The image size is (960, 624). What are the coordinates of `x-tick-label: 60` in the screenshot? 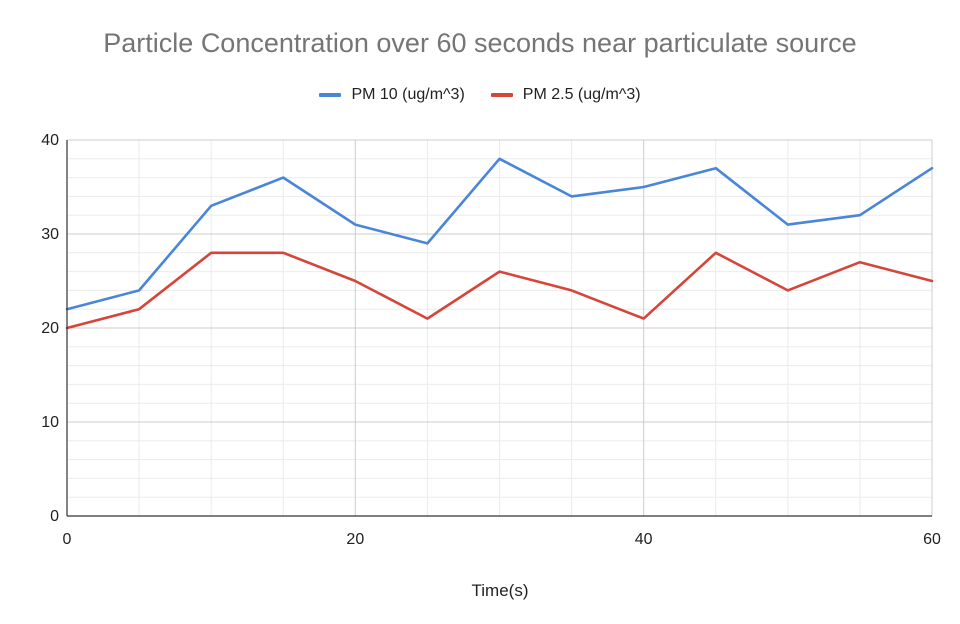 It's located at (932, 539).